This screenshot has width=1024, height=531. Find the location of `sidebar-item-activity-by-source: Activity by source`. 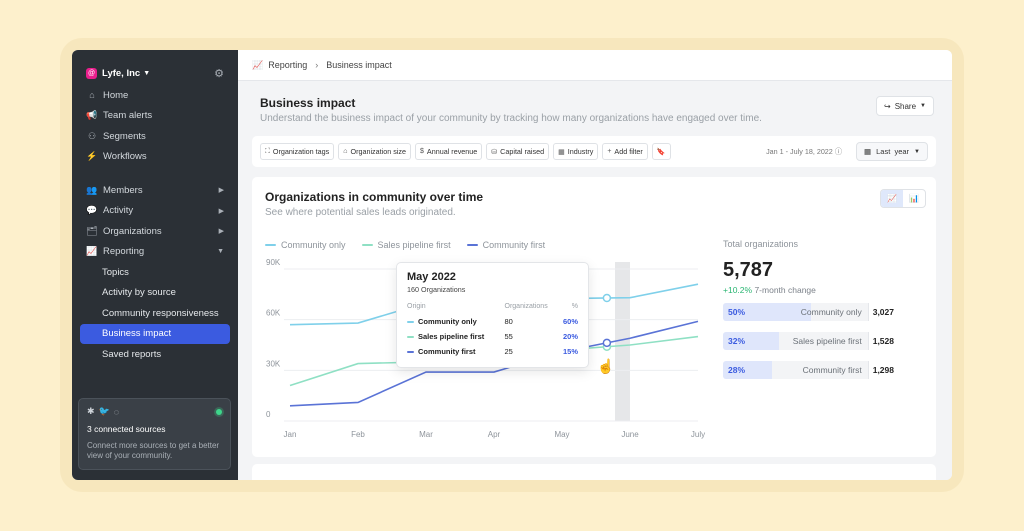

sidebar-item-activity-by-source: Activity by source is located at coordinates (155, 293).